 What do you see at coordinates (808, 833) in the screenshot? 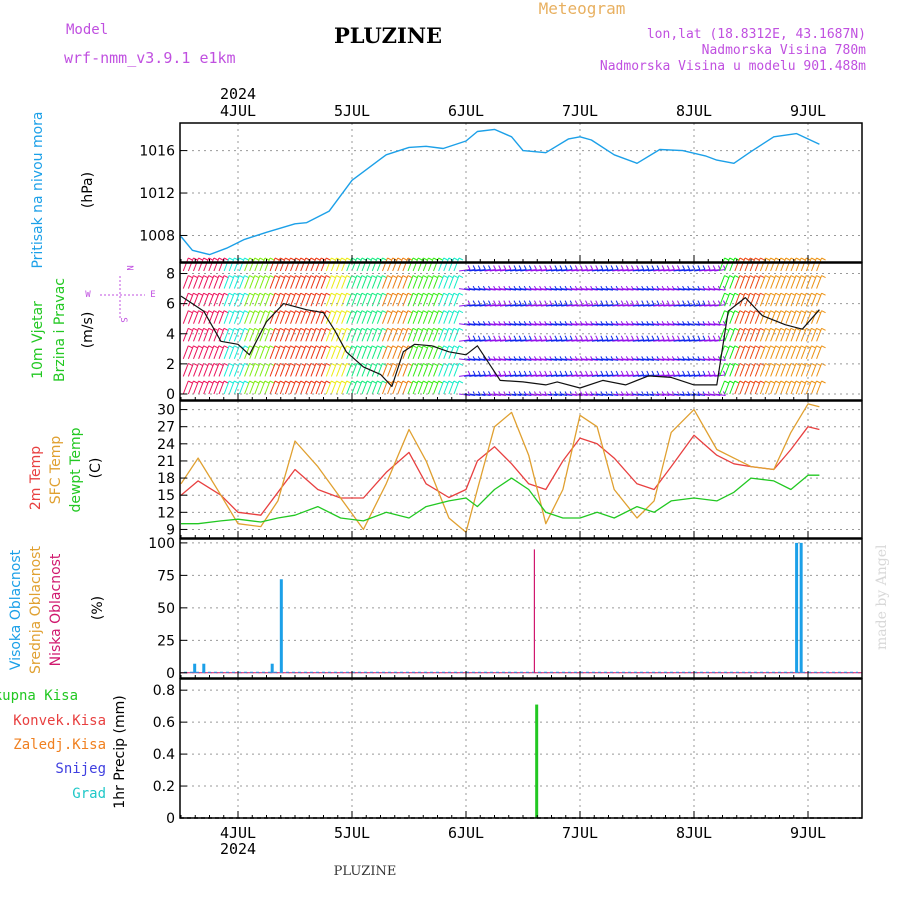
I see `x-tick-label-bottom: 9JUL` at bounding box center [808, 833].